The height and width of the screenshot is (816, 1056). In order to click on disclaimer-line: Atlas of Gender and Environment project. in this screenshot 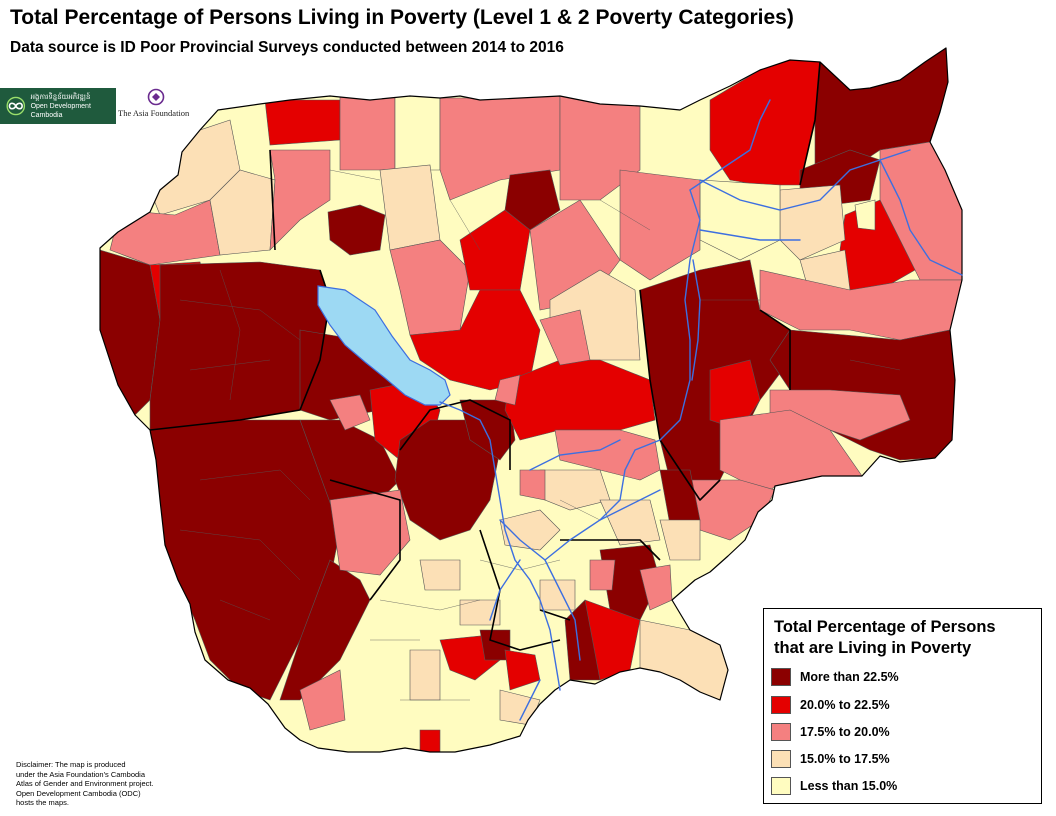, I will do `click(85, 783)`.